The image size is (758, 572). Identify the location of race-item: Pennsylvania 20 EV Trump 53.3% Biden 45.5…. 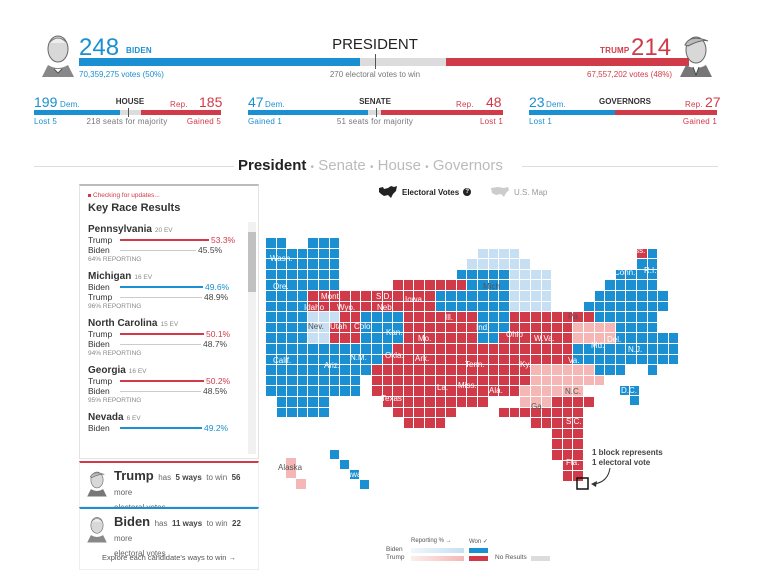
(163, 243).